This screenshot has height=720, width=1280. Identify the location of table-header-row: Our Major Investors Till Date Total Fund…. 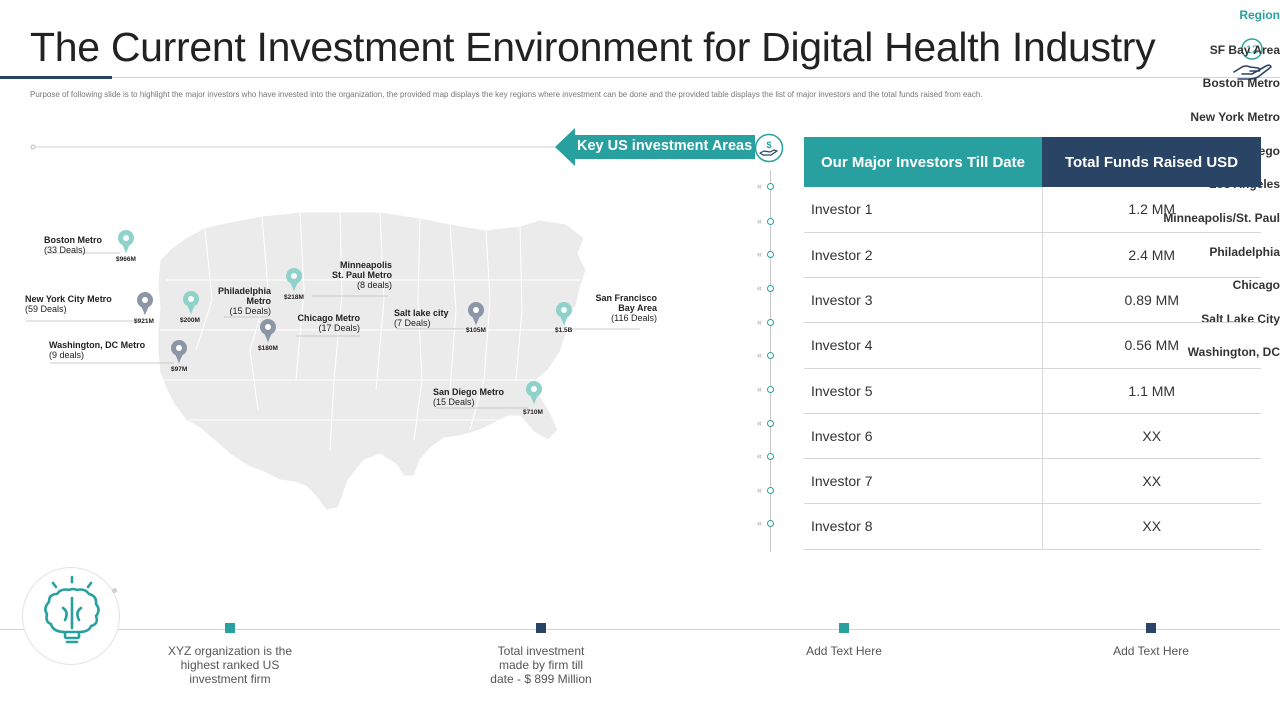
(1032, 162).